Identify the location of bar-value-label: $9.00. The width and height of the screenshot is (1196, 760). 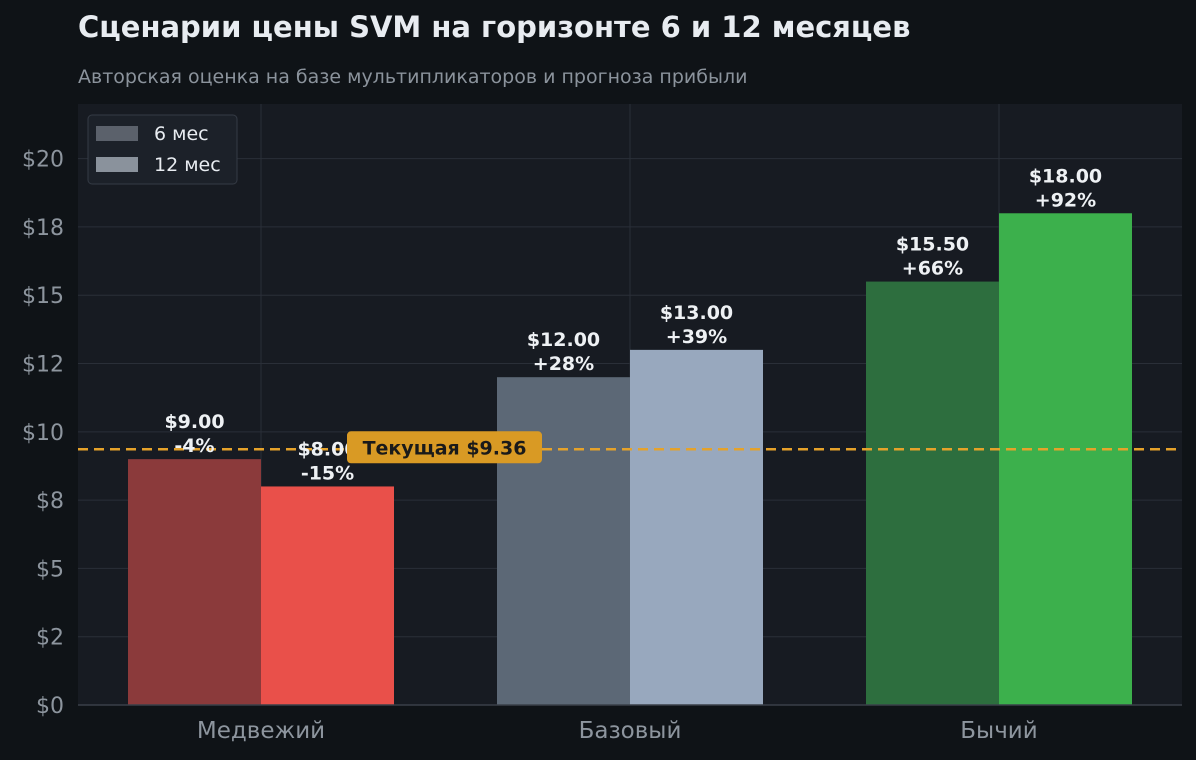
(194, 422).